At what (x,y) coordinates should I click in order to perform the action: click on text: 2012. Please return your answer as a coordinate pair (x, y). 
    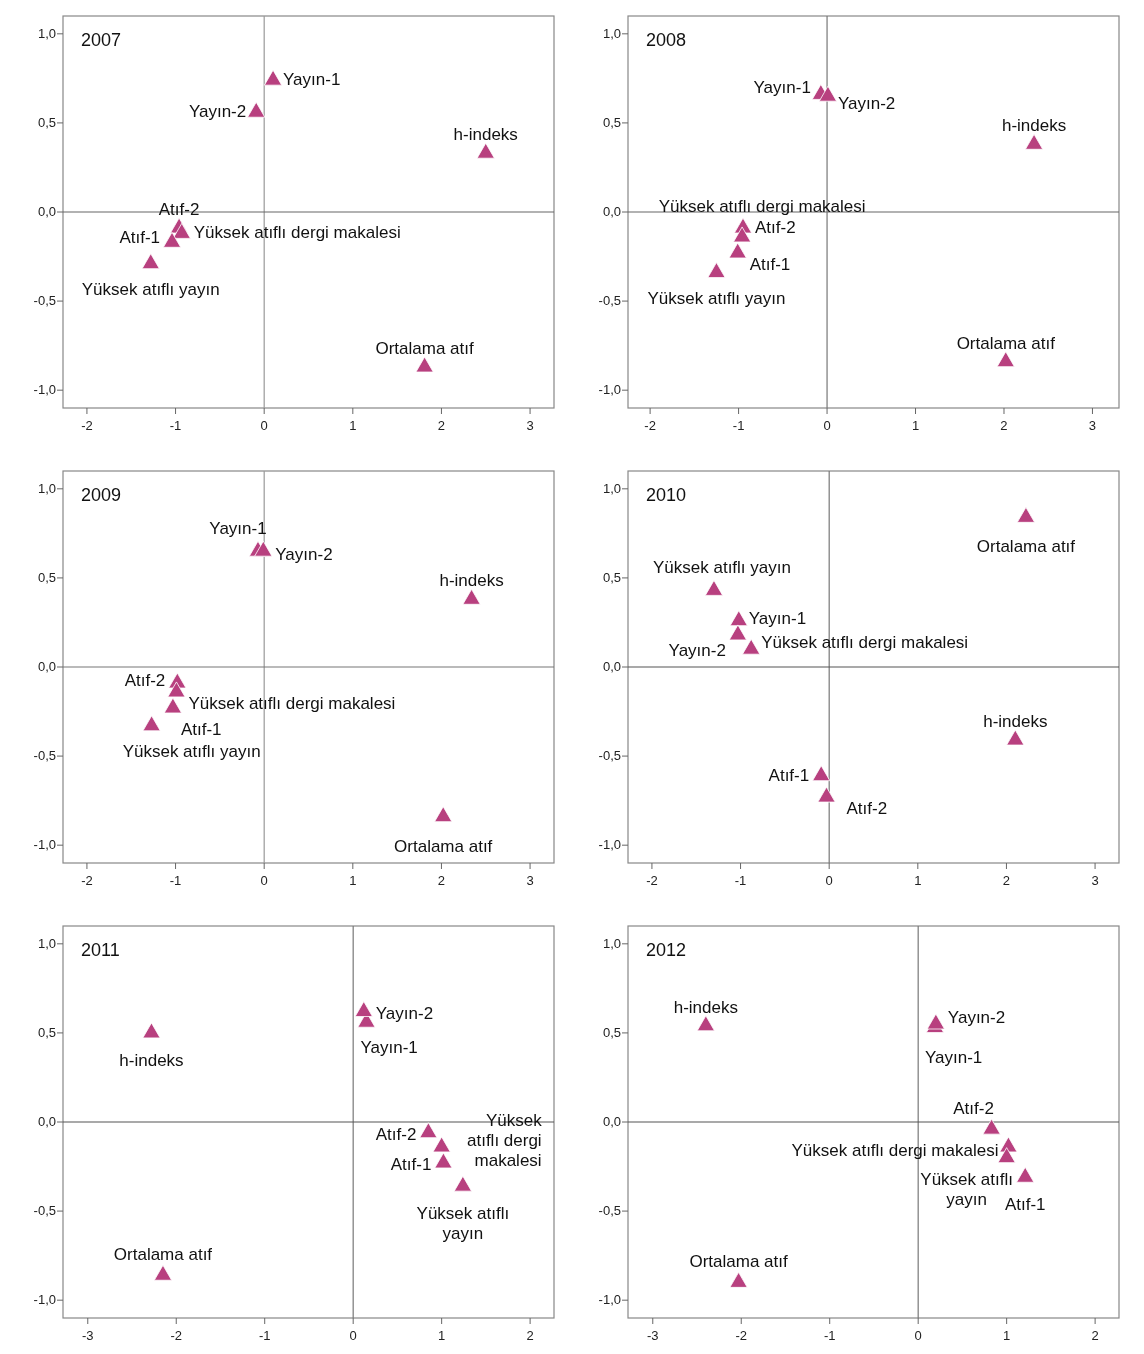
    Looking at the image, I should click on (666, 950).